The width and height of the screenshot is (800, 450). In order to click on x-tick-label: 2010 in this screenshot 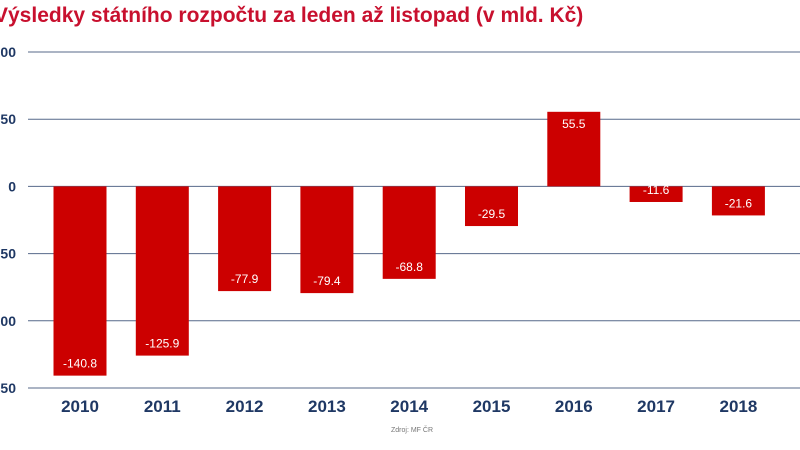, I will do `click(80, 406)`.